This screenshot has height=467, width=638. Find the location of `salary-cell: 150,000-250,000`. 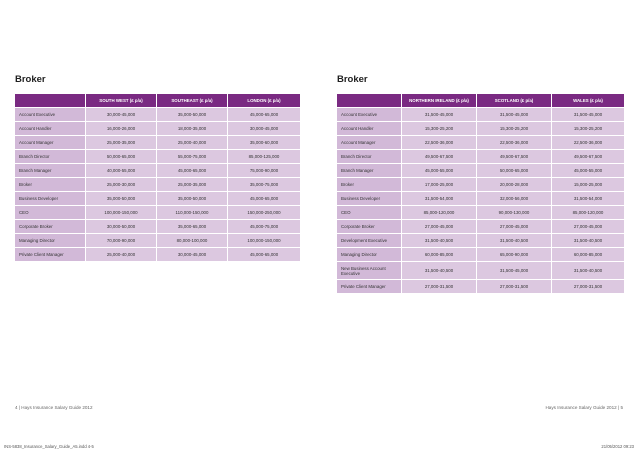

salary-cell: 150,000-250,000 is located at coordinates (264, 212).